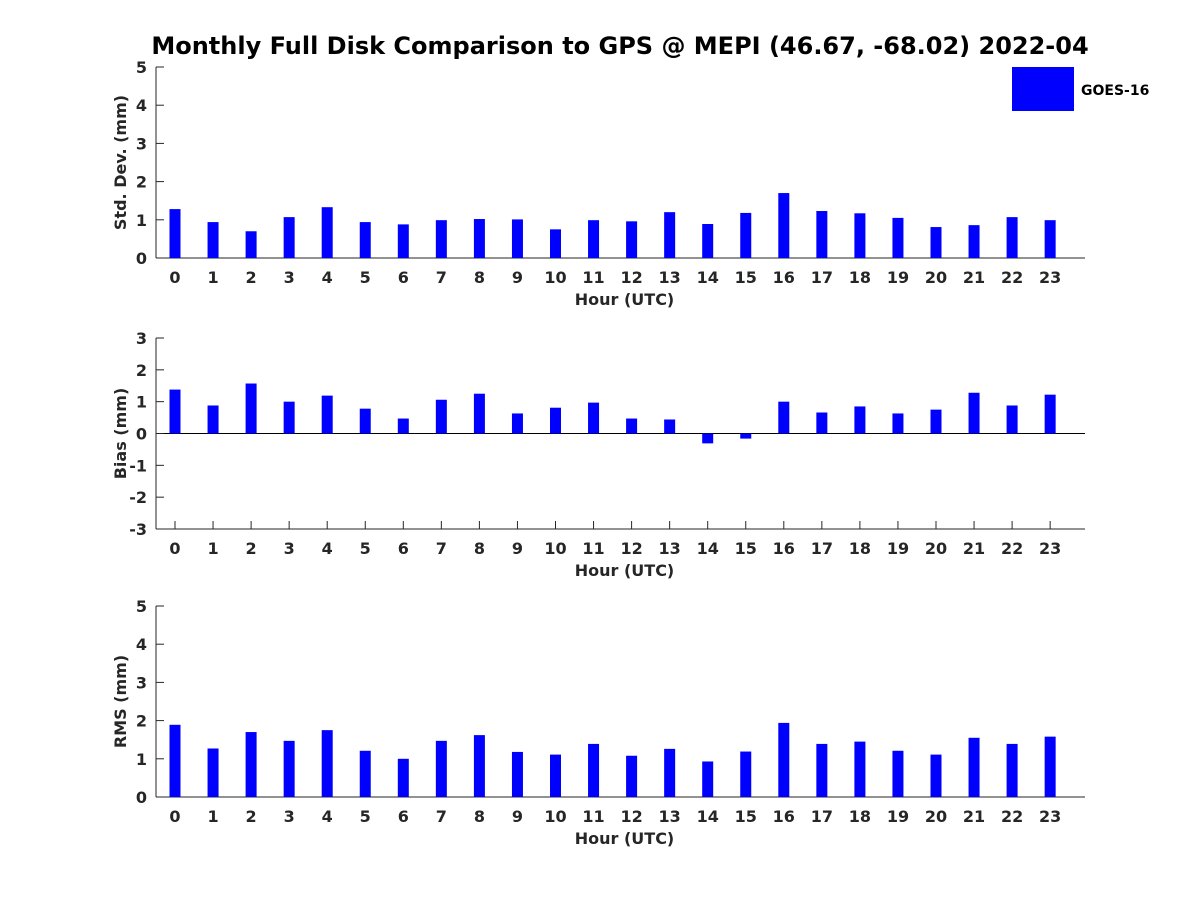 Image resolution: width=1200 pixels, height=900 pixels. What do you see at coordinates (120, 162) in the screenshot?
I see `y-axis-label: Std. Dev. (mm)` at bounding box center [120, 162].